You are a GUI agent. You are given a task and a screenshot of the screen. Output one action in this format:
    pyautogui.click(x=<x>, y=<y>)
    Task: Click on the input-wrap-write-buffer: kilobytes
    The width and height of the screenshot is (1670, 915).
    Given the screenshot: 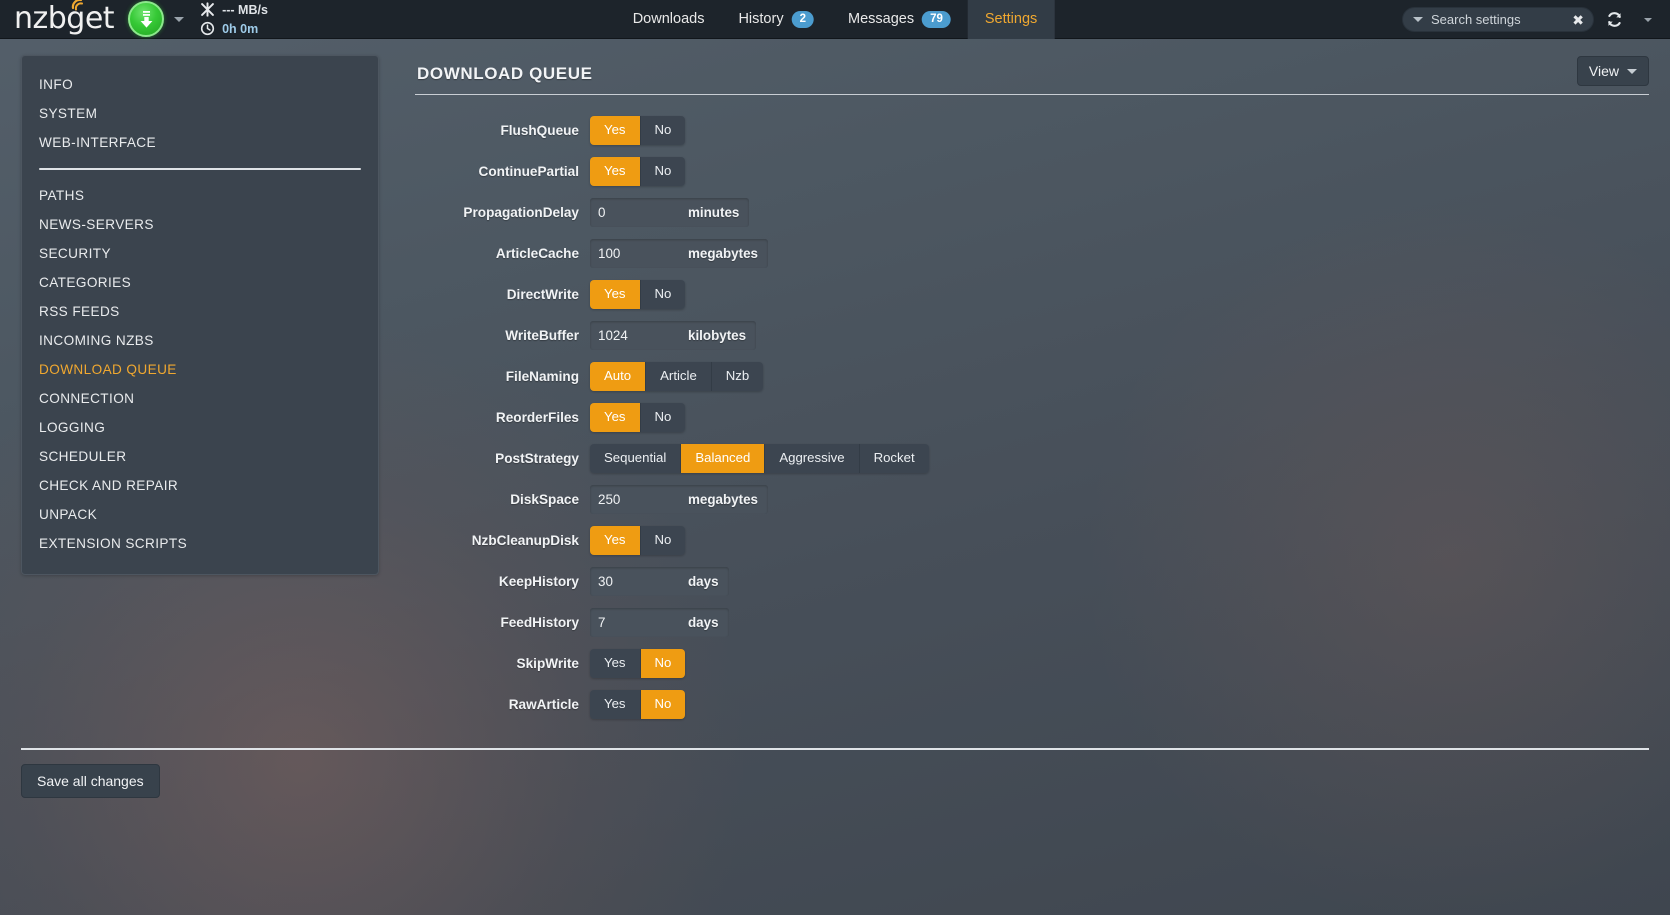 What is the action you would take?
    pyautogui.click(x=673, y=335)
    